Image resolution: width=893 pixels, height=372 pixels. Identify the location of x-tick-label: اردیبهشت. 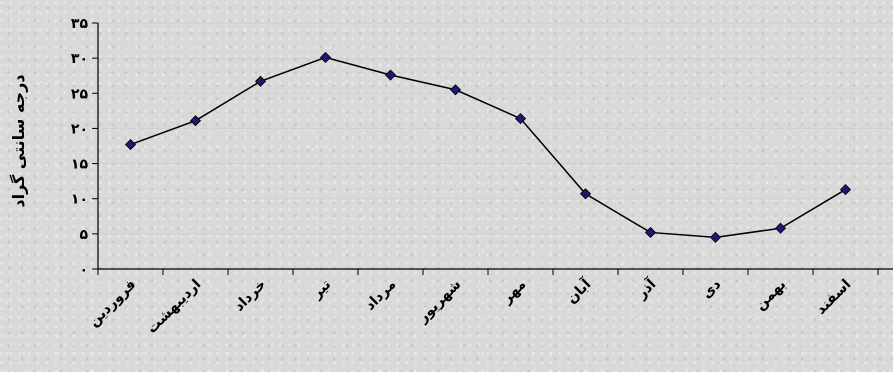
(174, 307).